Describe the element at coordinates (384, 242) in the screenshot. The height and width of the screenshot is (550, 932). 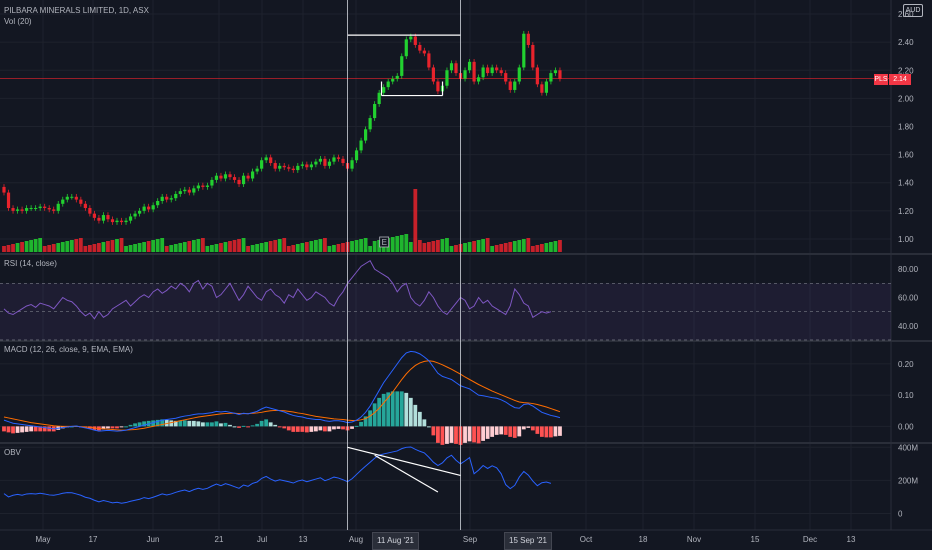
I see `earnings-marker-box` at that location.